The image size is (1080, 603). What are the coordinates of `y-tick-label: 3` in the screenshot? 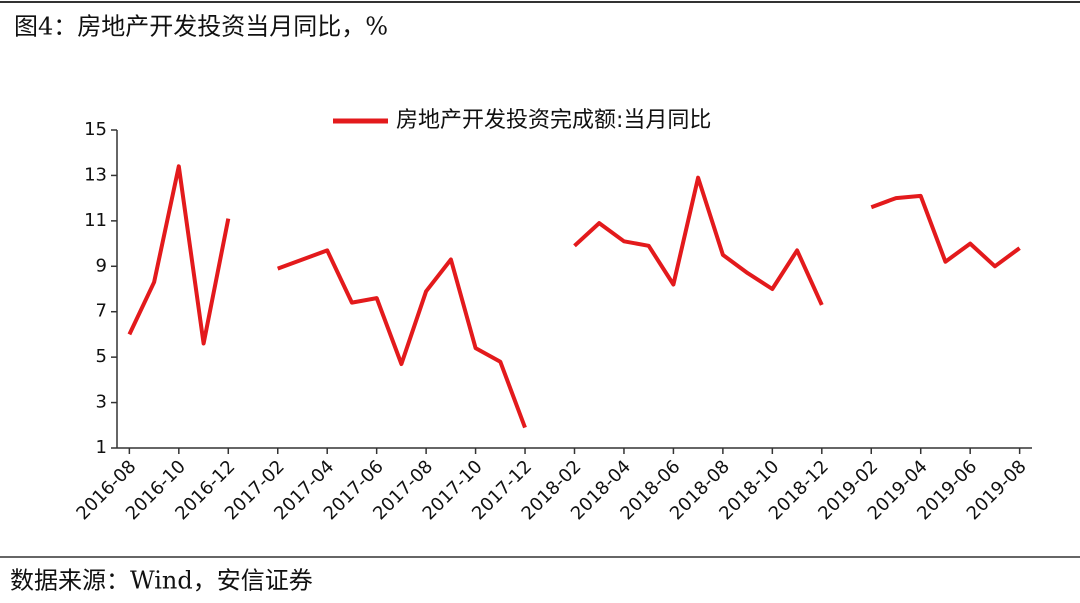 It's located at (101, 402).